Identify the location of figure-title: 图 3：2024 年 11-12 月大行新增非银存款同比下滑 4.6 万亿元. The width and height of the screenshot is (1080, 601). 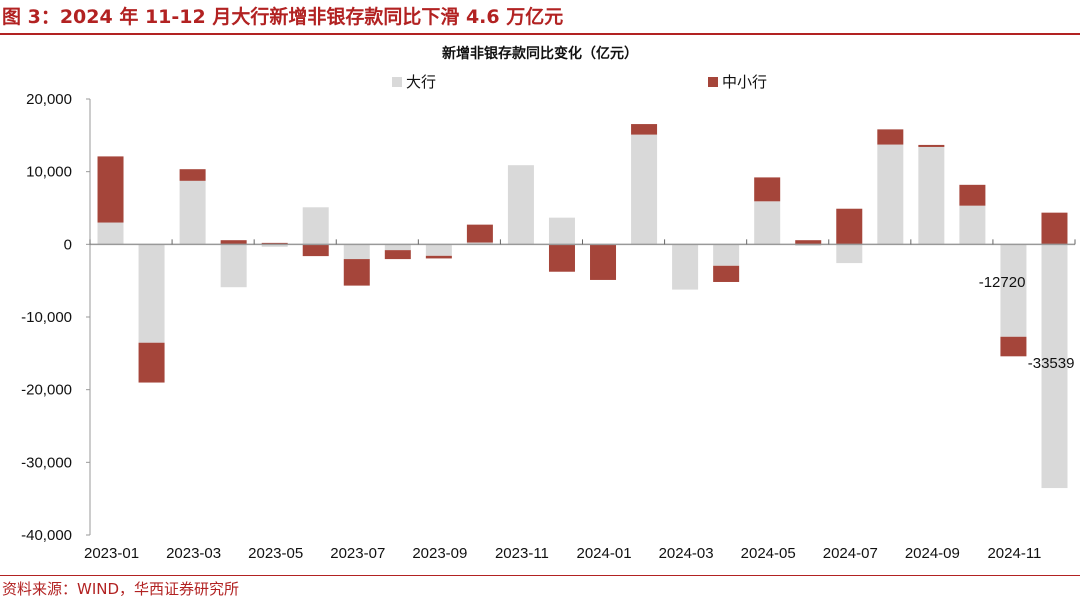
(283, 17).